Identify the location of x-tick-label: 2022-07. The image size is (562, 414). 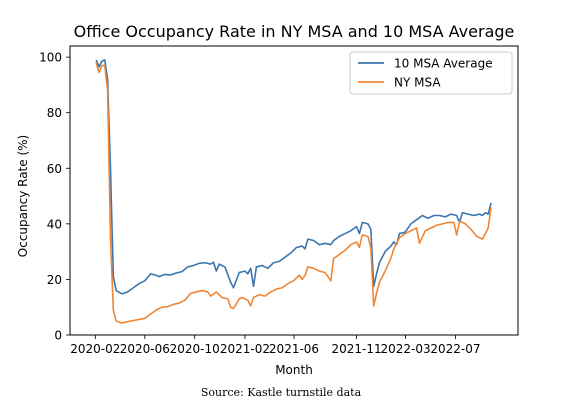
(455, 349).